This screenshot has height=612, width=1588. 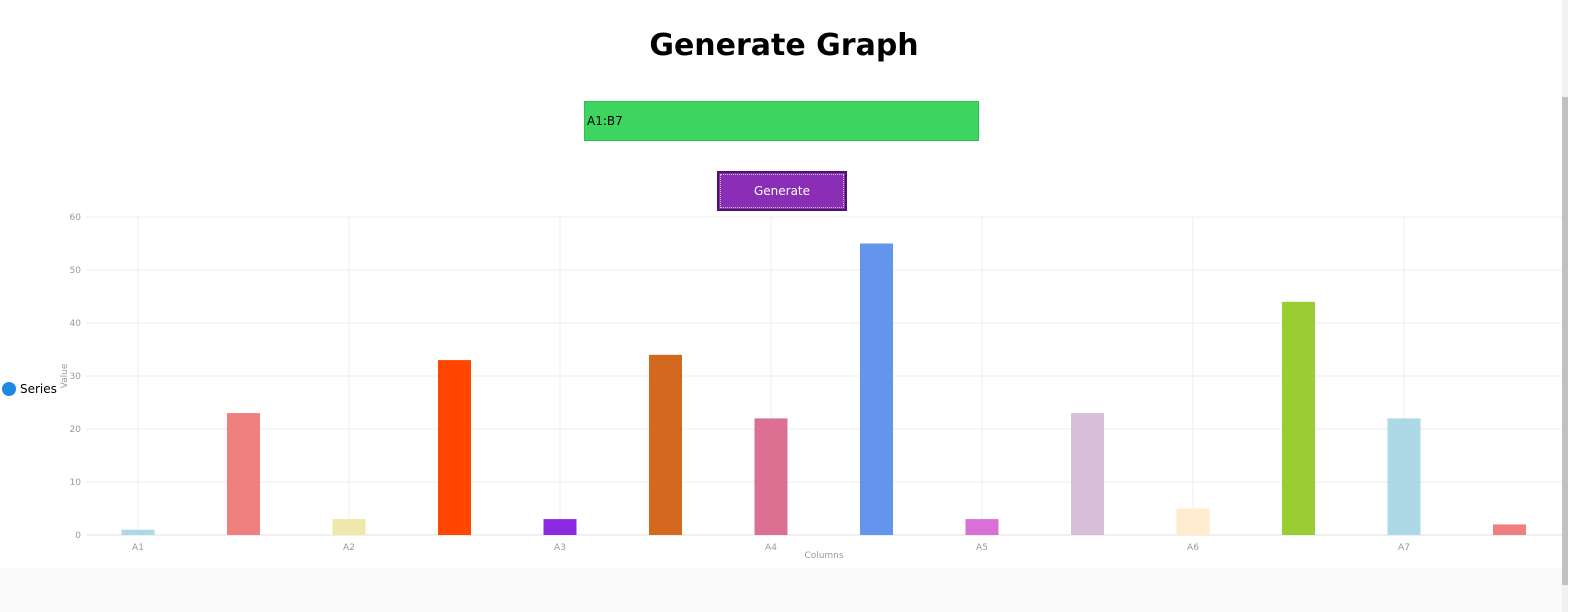 What do you see at coordinates (781, 121) in the screenshot?
I see `range-input` at bounding box center [781, 121].